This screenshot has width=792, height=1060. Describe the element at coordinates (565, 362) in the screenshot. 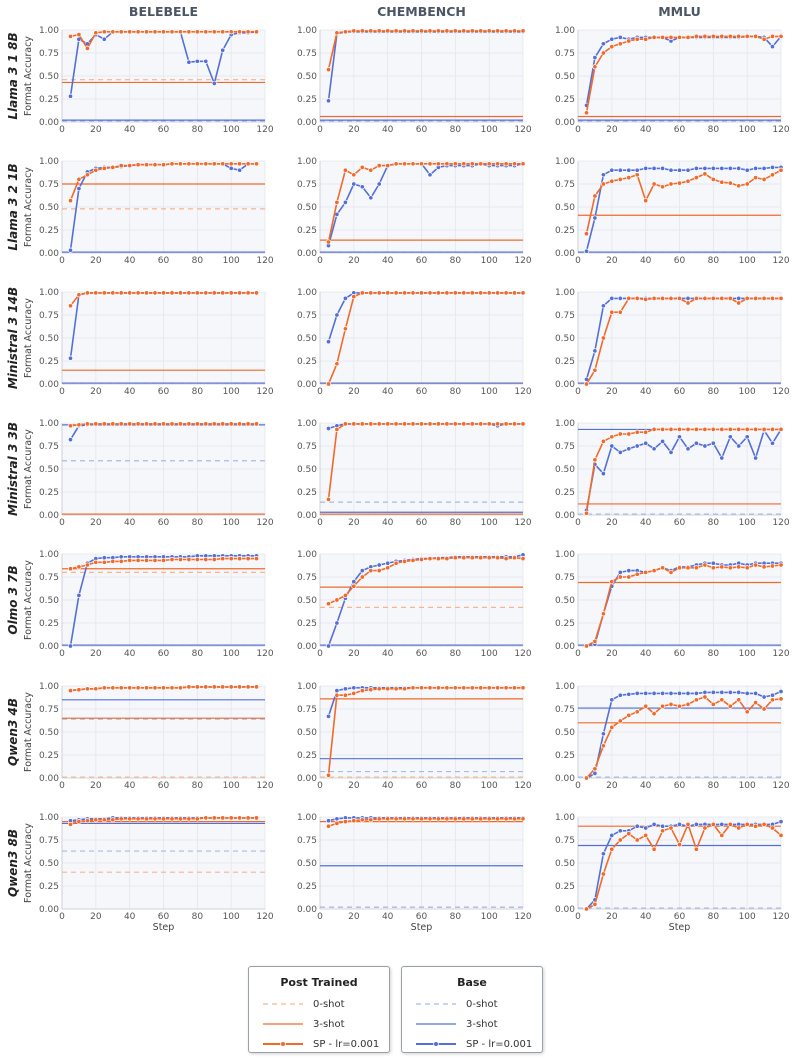

I see `y-tick-label: 0.25` at that location.